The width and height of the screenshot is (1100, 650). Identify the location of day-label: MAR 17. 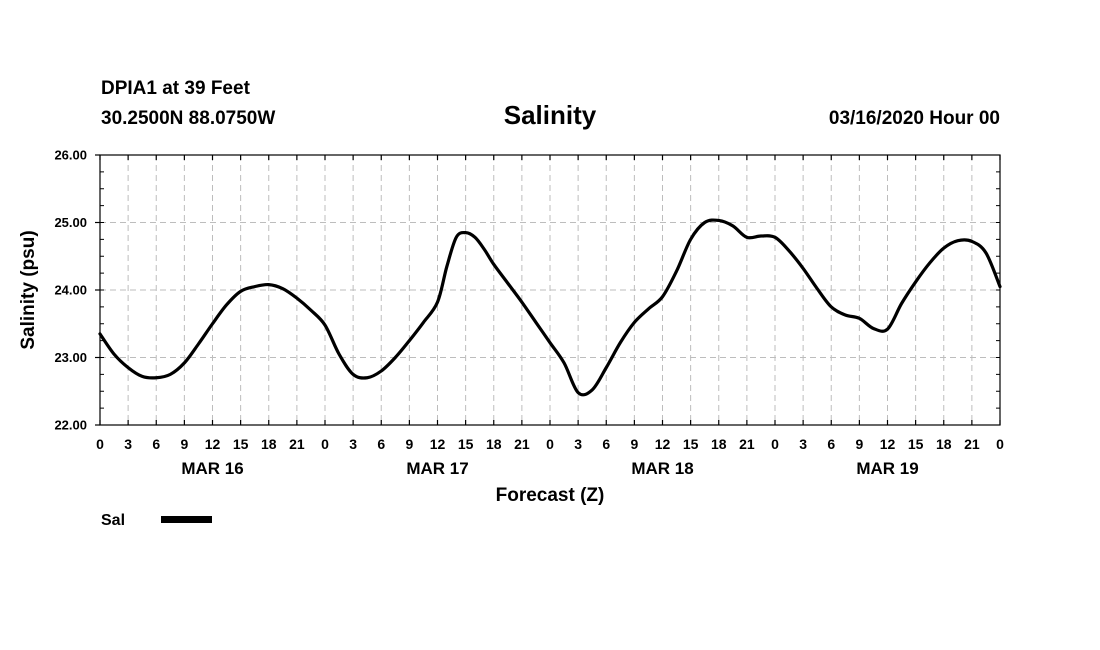
(437, 468).